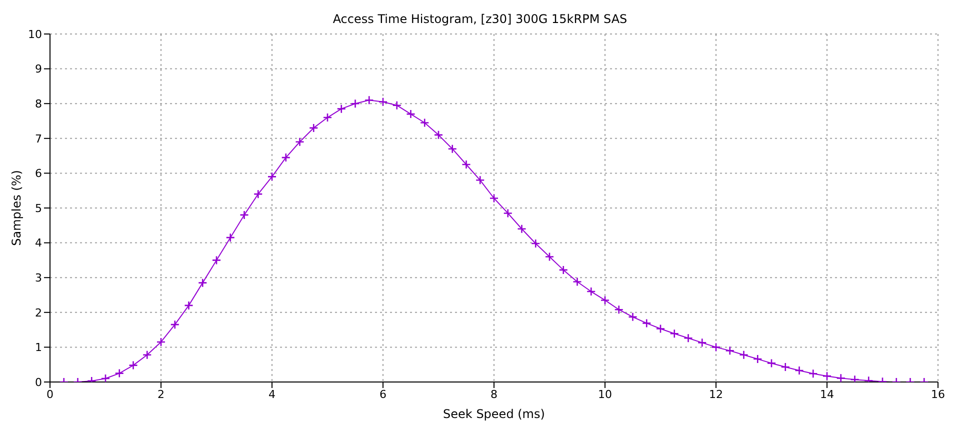  What do you see at coordinates (38, 313) in the screenshot?
I see `y-tick-label: 2` at bounding box center [38, 313].